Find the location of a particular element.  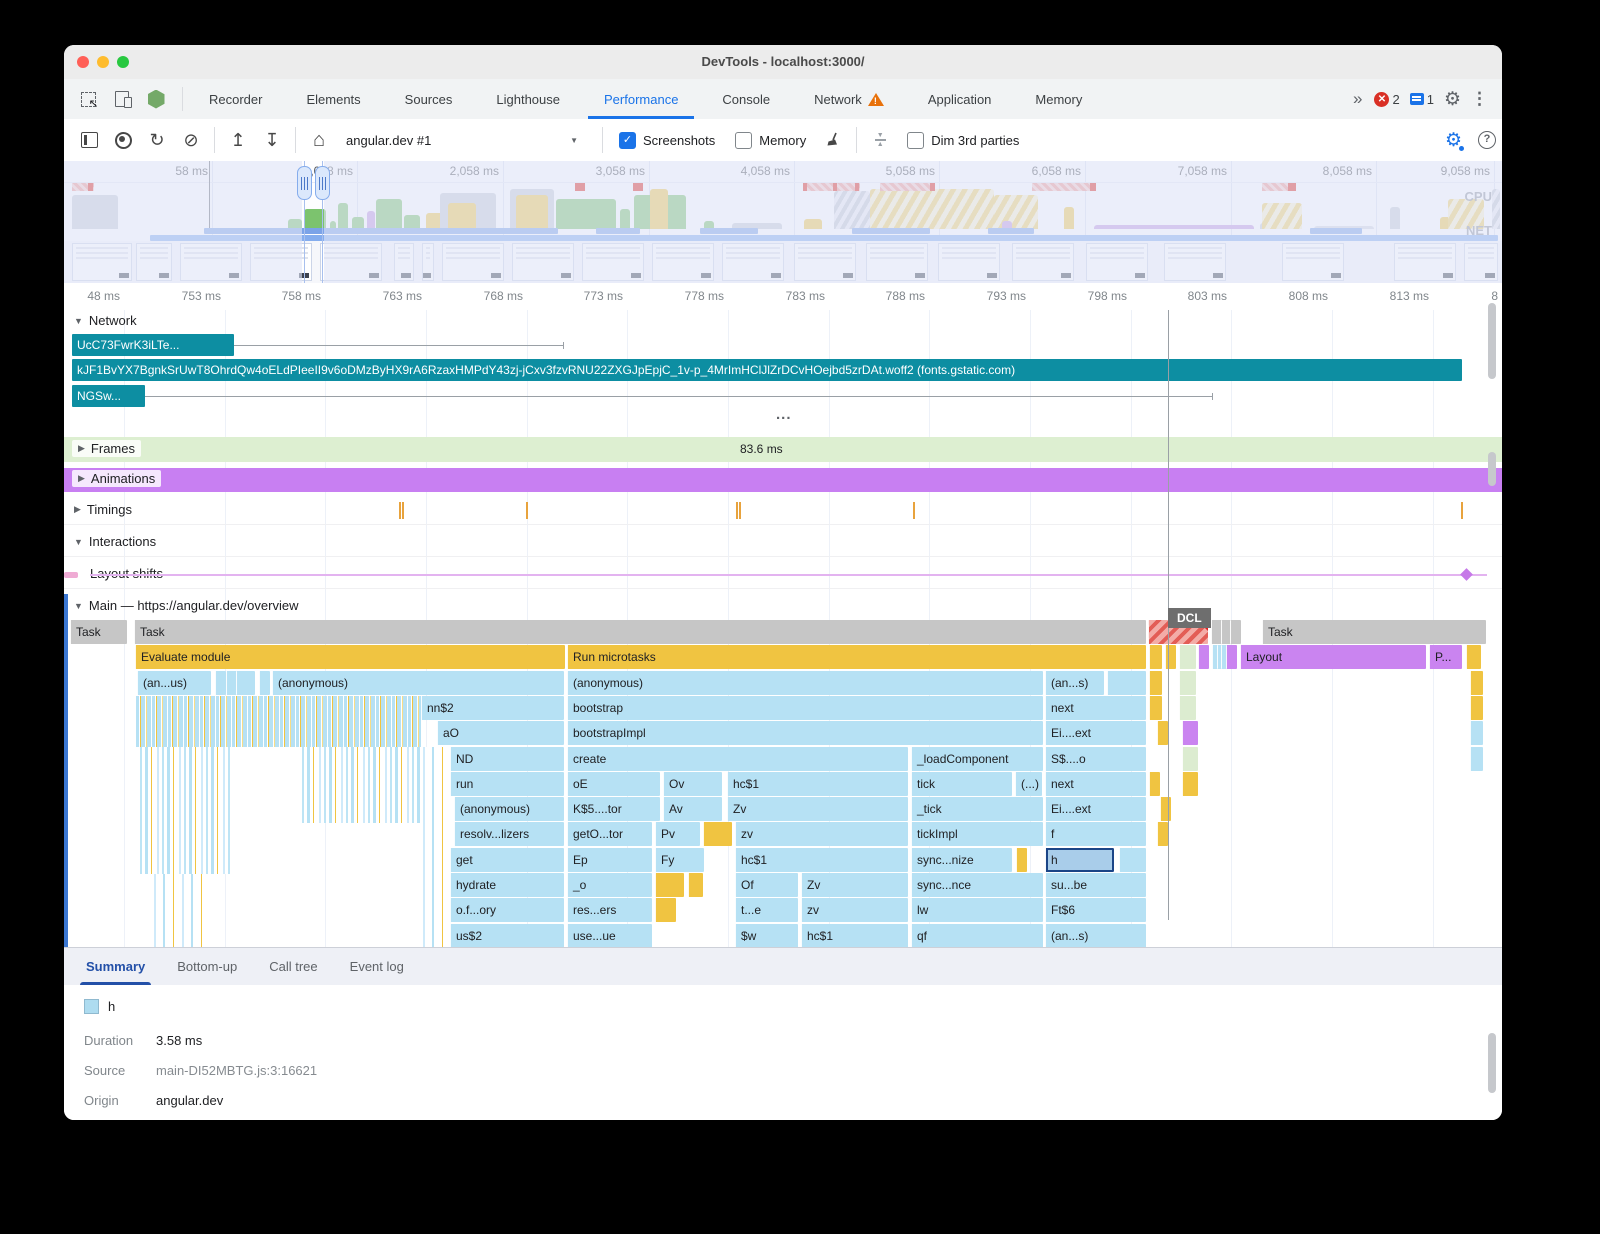

selection-handle-right is located at coordinates (322, 183).